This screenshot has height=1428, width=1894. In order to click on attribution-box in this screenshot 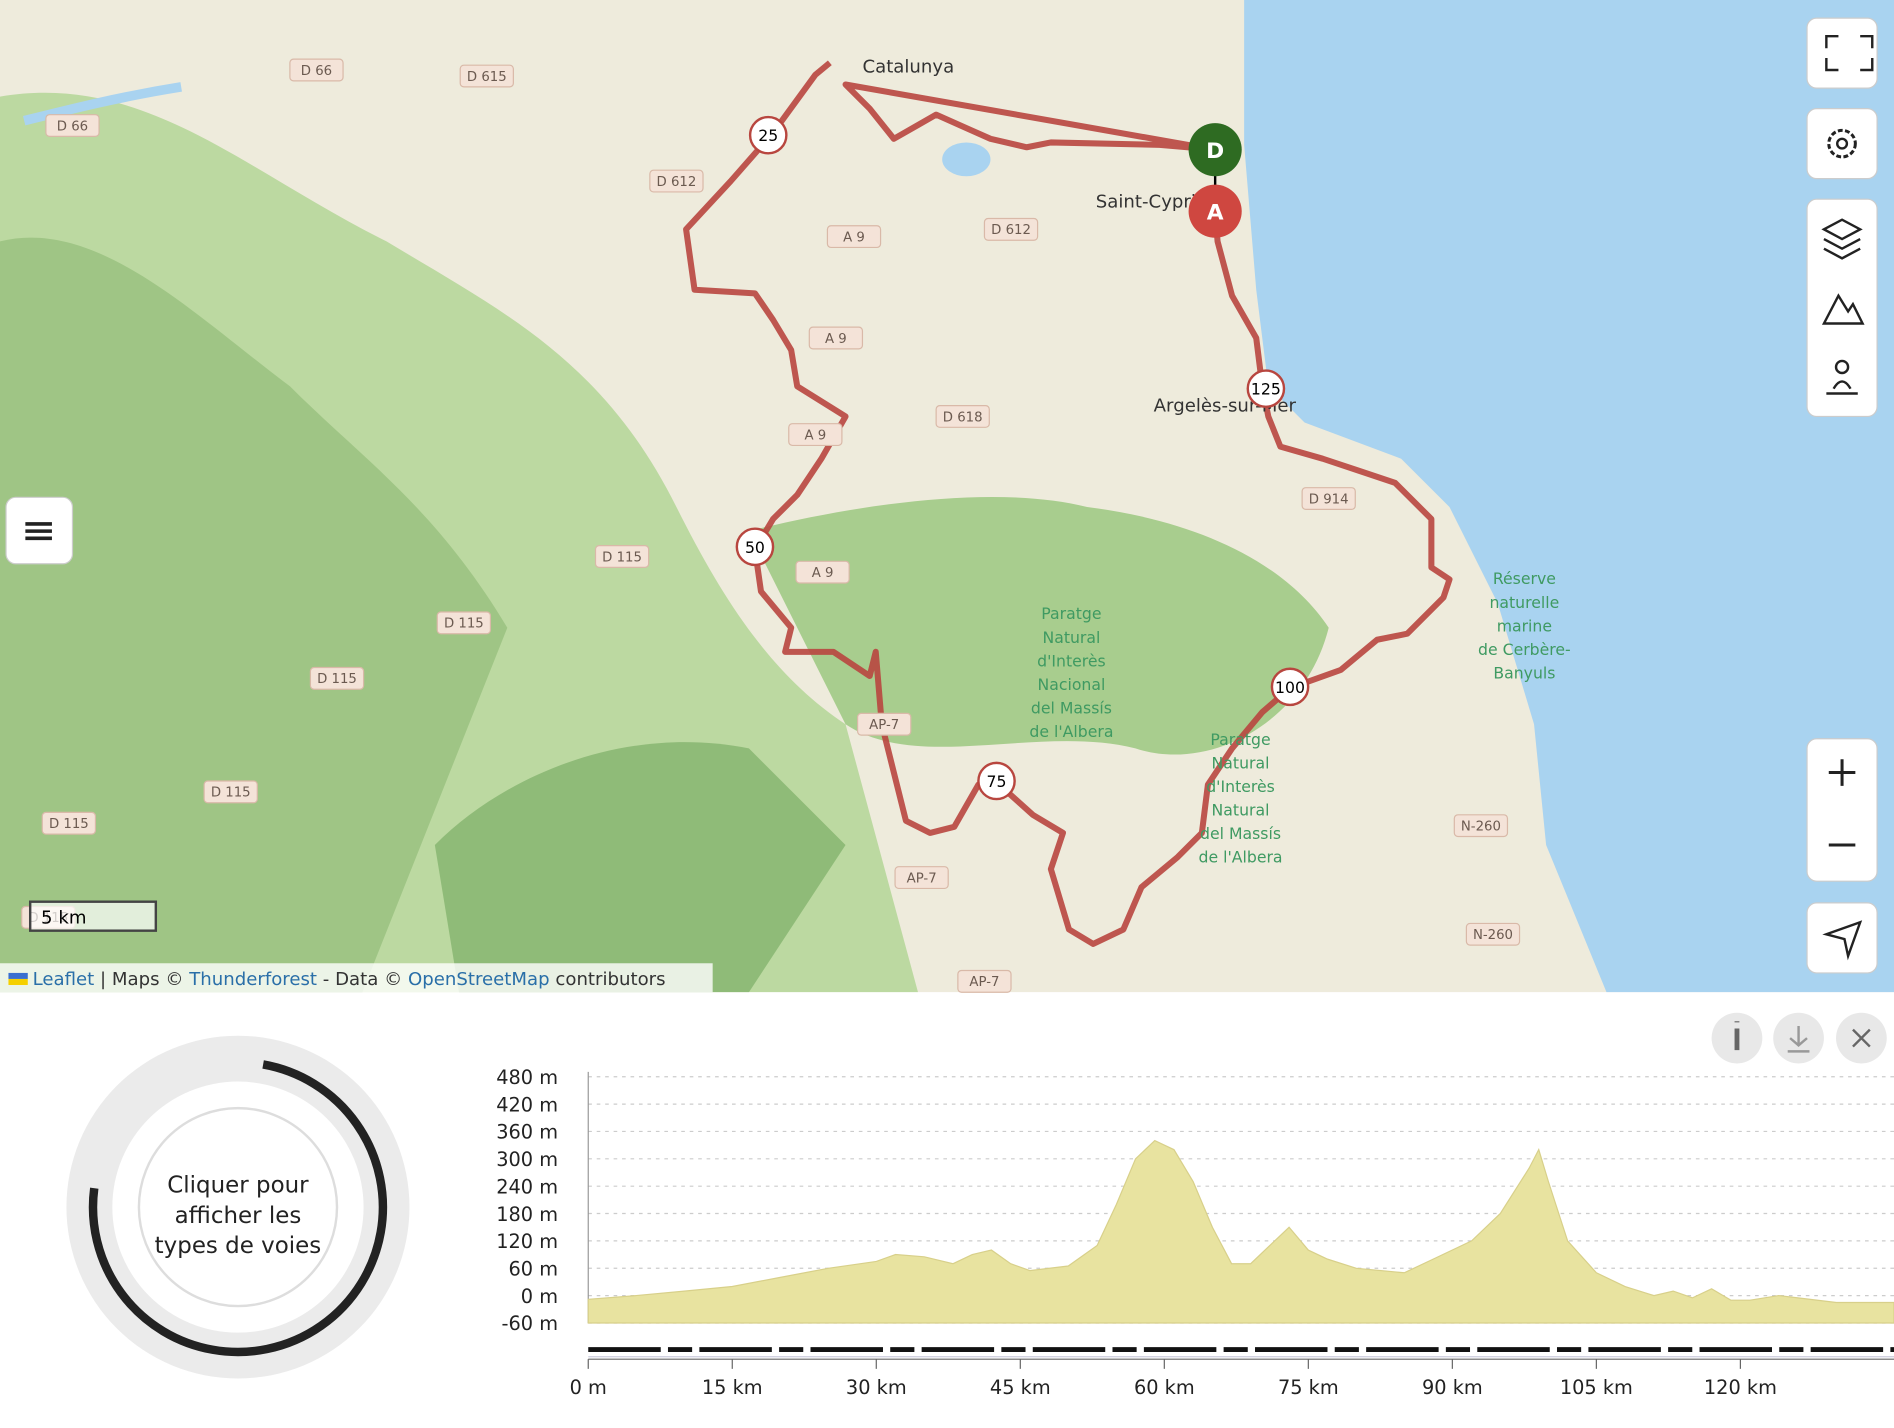, I will do `click(356, 978)`.